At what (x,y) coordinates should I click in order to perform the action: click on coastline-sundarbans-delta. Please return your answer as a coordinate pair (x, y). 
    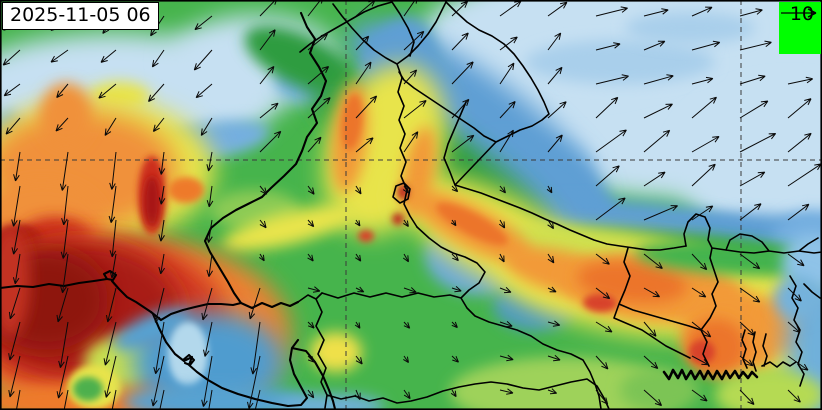
    Looking at the image, I should click on (710, 374).